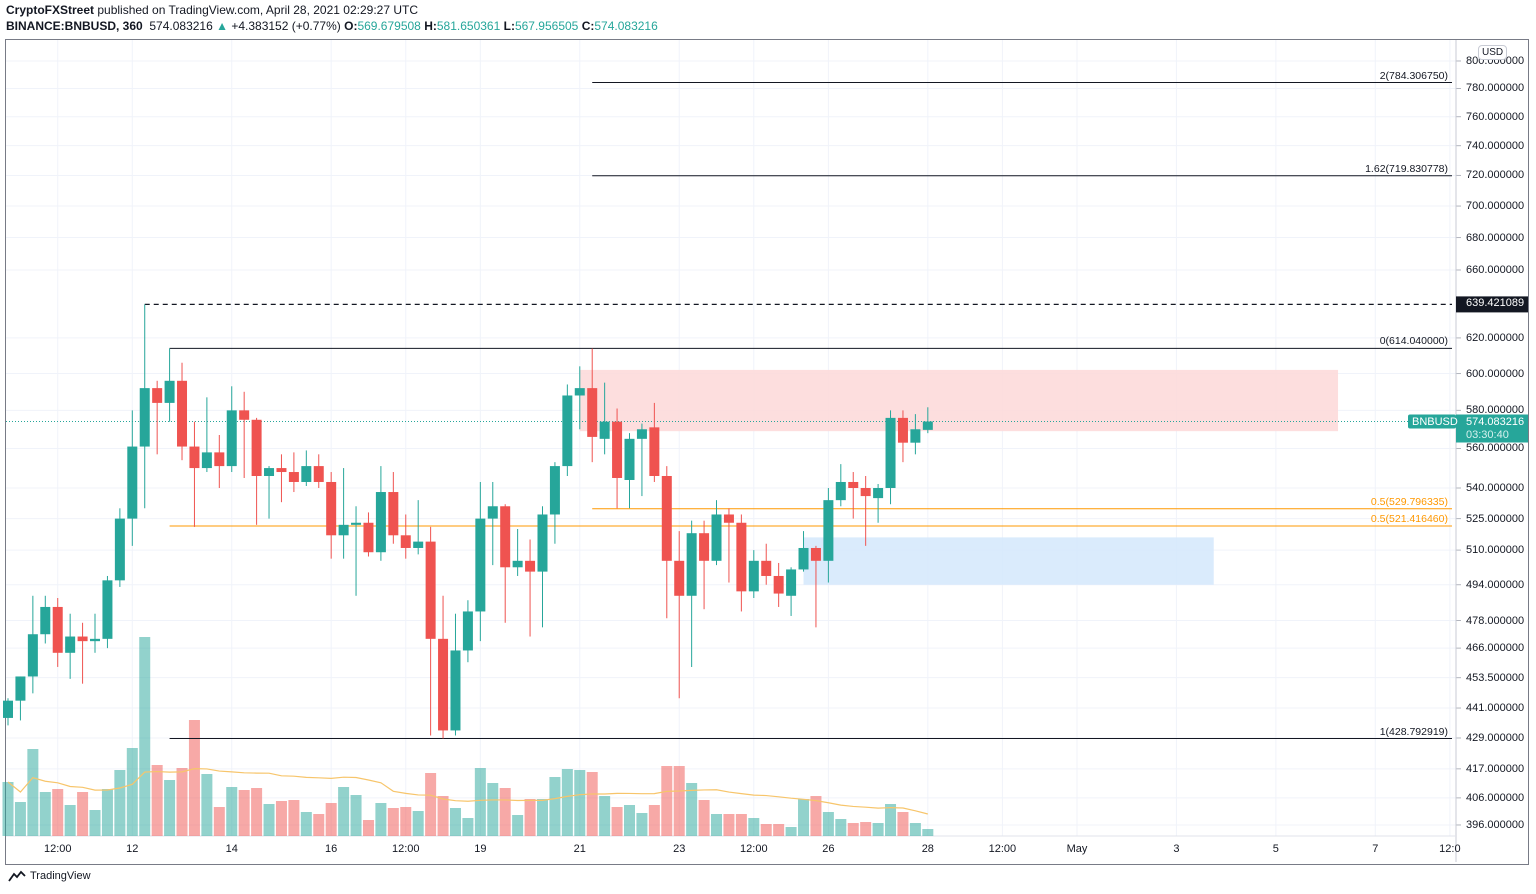 Image resolution: width=1536 pixels, height=894 pixels. What do you see at coordinates (1495, 518) in the screenshot?
I see `y-tick-label: 525.000000` at bounding box center [1495, 518].